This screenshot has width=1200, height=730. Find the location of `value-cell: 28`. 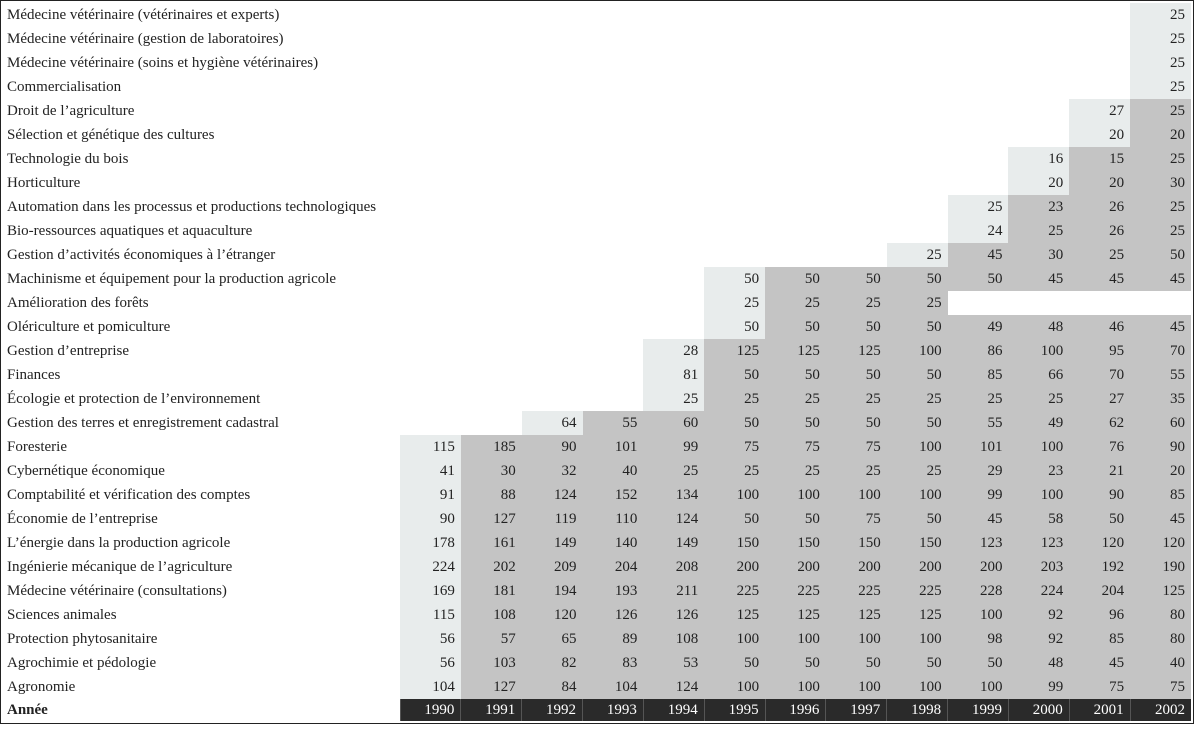

value-cell: 28 is located at coordinates (674, 351).